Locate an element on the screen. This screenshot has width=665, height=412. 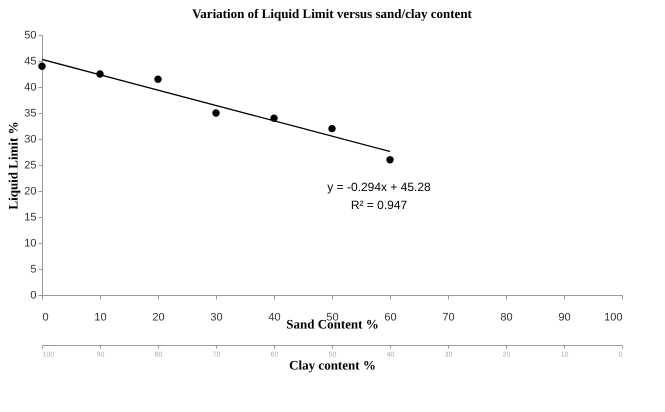
x2-axis-title: Clay content % is located at coordinates (332, 365).